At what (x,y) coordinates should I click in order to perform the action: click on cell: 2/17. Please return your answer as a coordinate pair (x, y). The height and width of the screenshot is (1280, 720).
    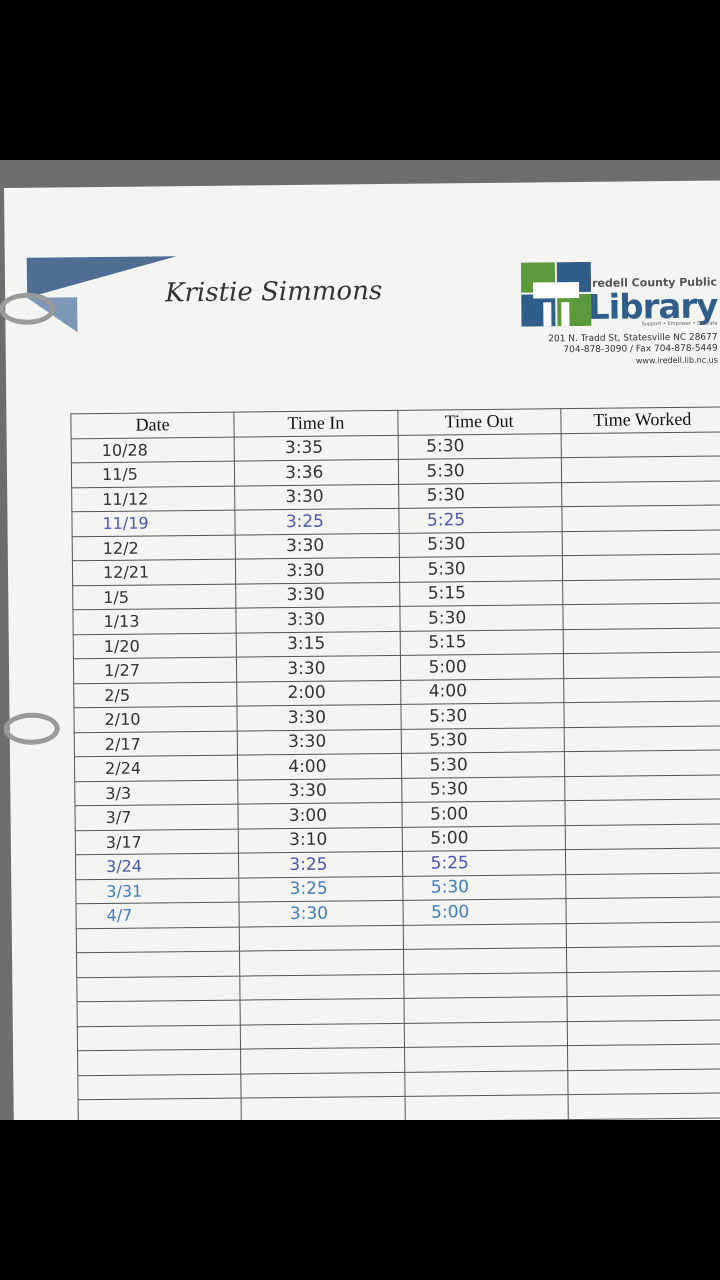
    Looking at the image, I should click on (156, 743).